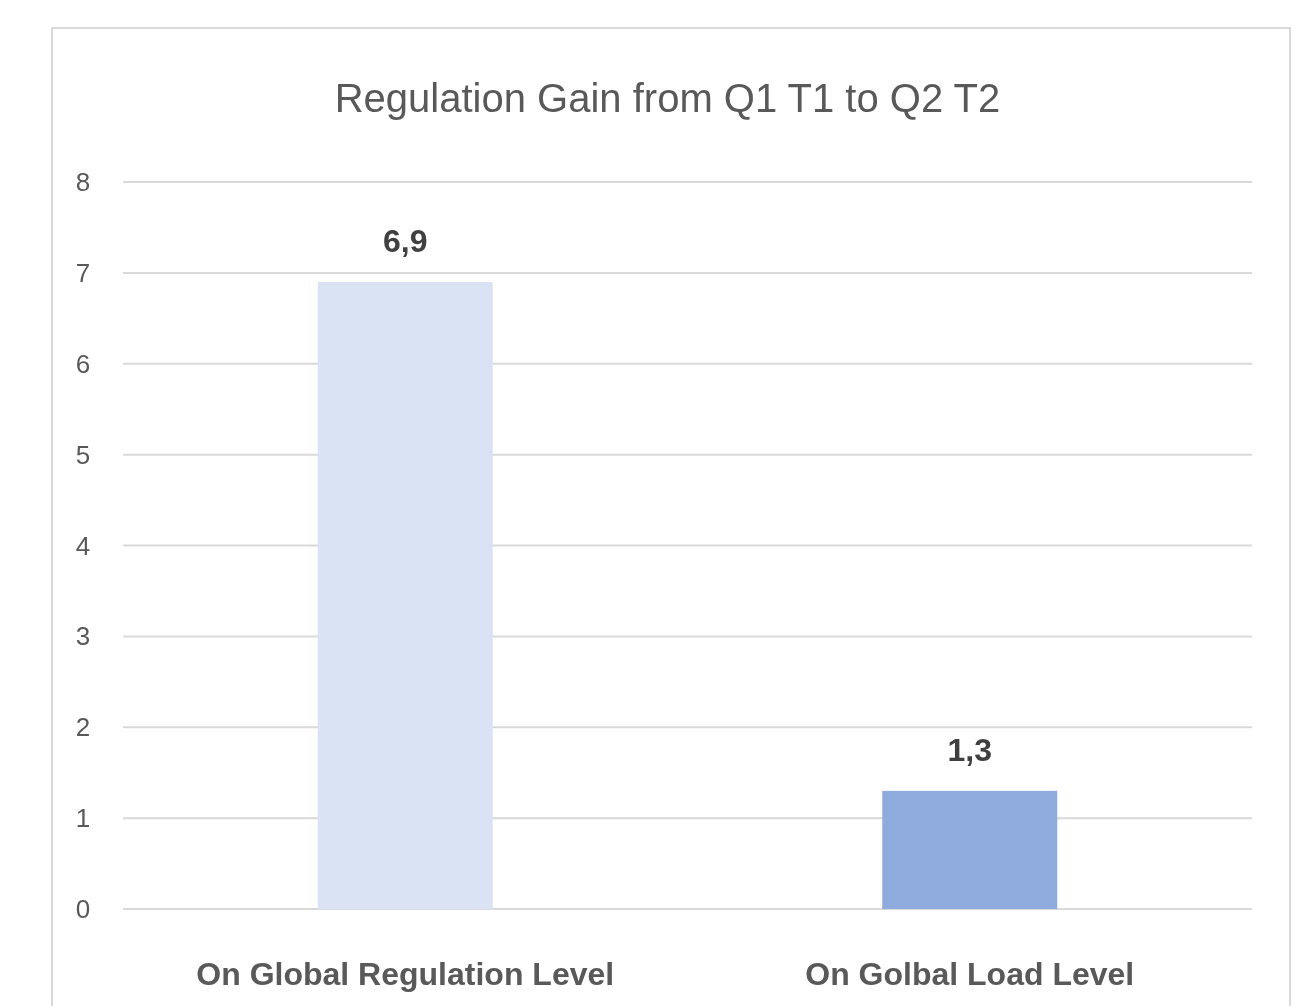  Describe the element at coordinates (83, 272) in the screenshot. I see `y-tick-label: 7` at that location.